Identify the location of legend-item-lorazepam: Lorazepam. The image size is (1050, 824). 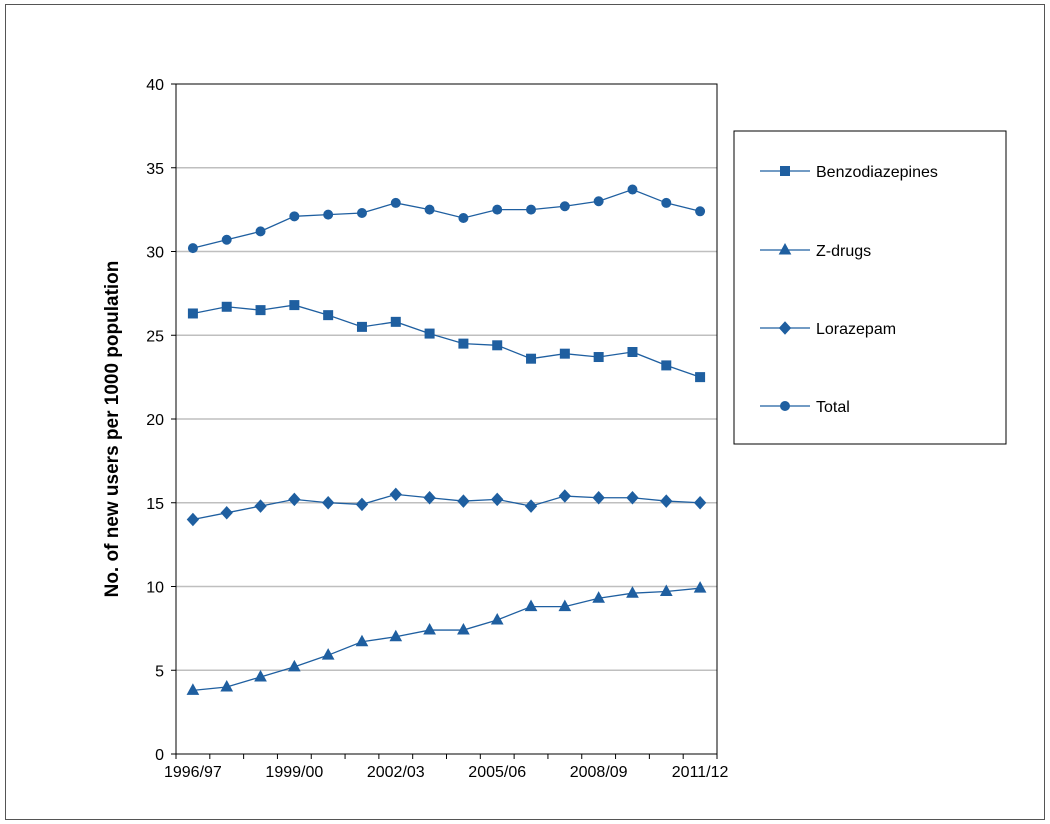
(828, 329).